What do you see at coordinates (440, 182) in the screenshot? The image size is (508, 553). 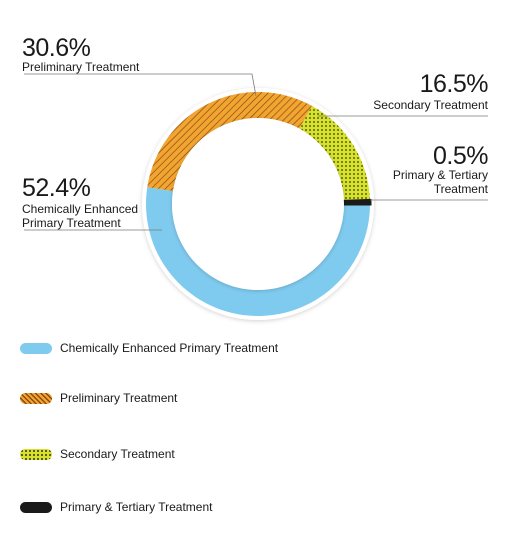 I see `category-label-primary-tertiary: Primary & Tertiary Treatment` at bounding box center [440, 182].